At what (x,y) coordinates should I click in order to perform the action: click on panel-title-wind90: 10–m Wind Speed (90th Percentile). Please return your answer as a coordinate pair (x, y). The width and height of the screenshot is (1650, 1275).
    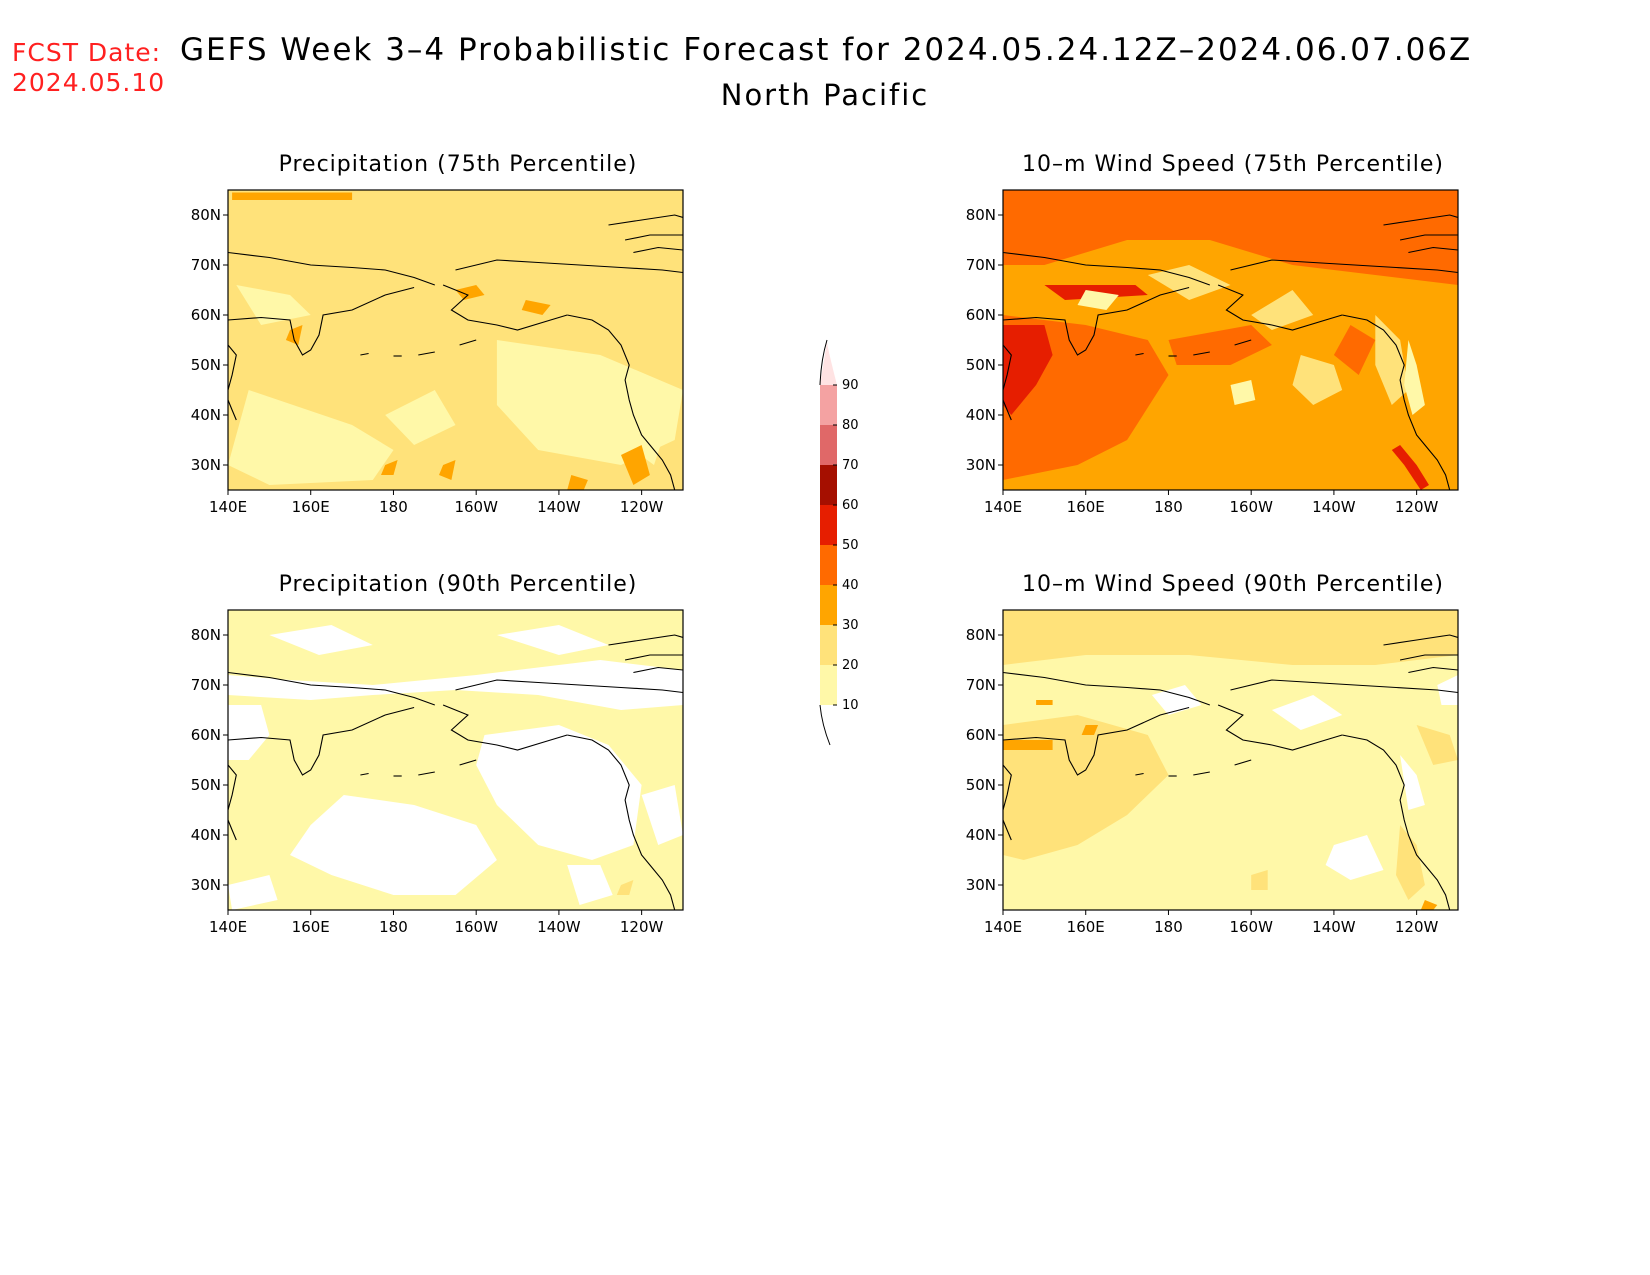
    Looking at the image, I should click on (1233, 584).